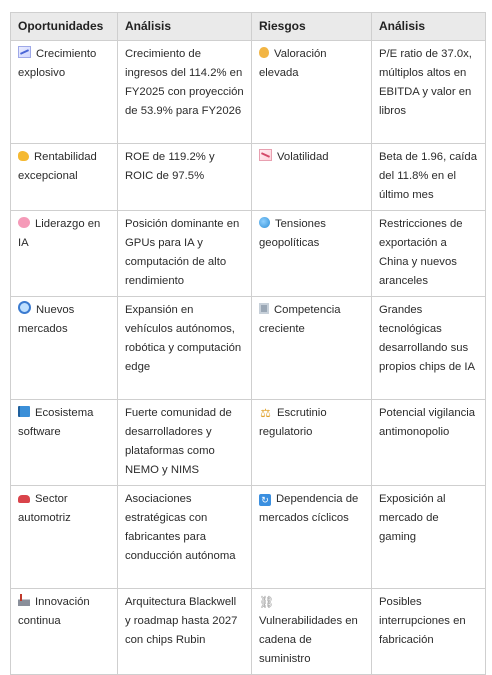  I want to click on opportunity-label: Nuevos mercados, so click(46, 319).